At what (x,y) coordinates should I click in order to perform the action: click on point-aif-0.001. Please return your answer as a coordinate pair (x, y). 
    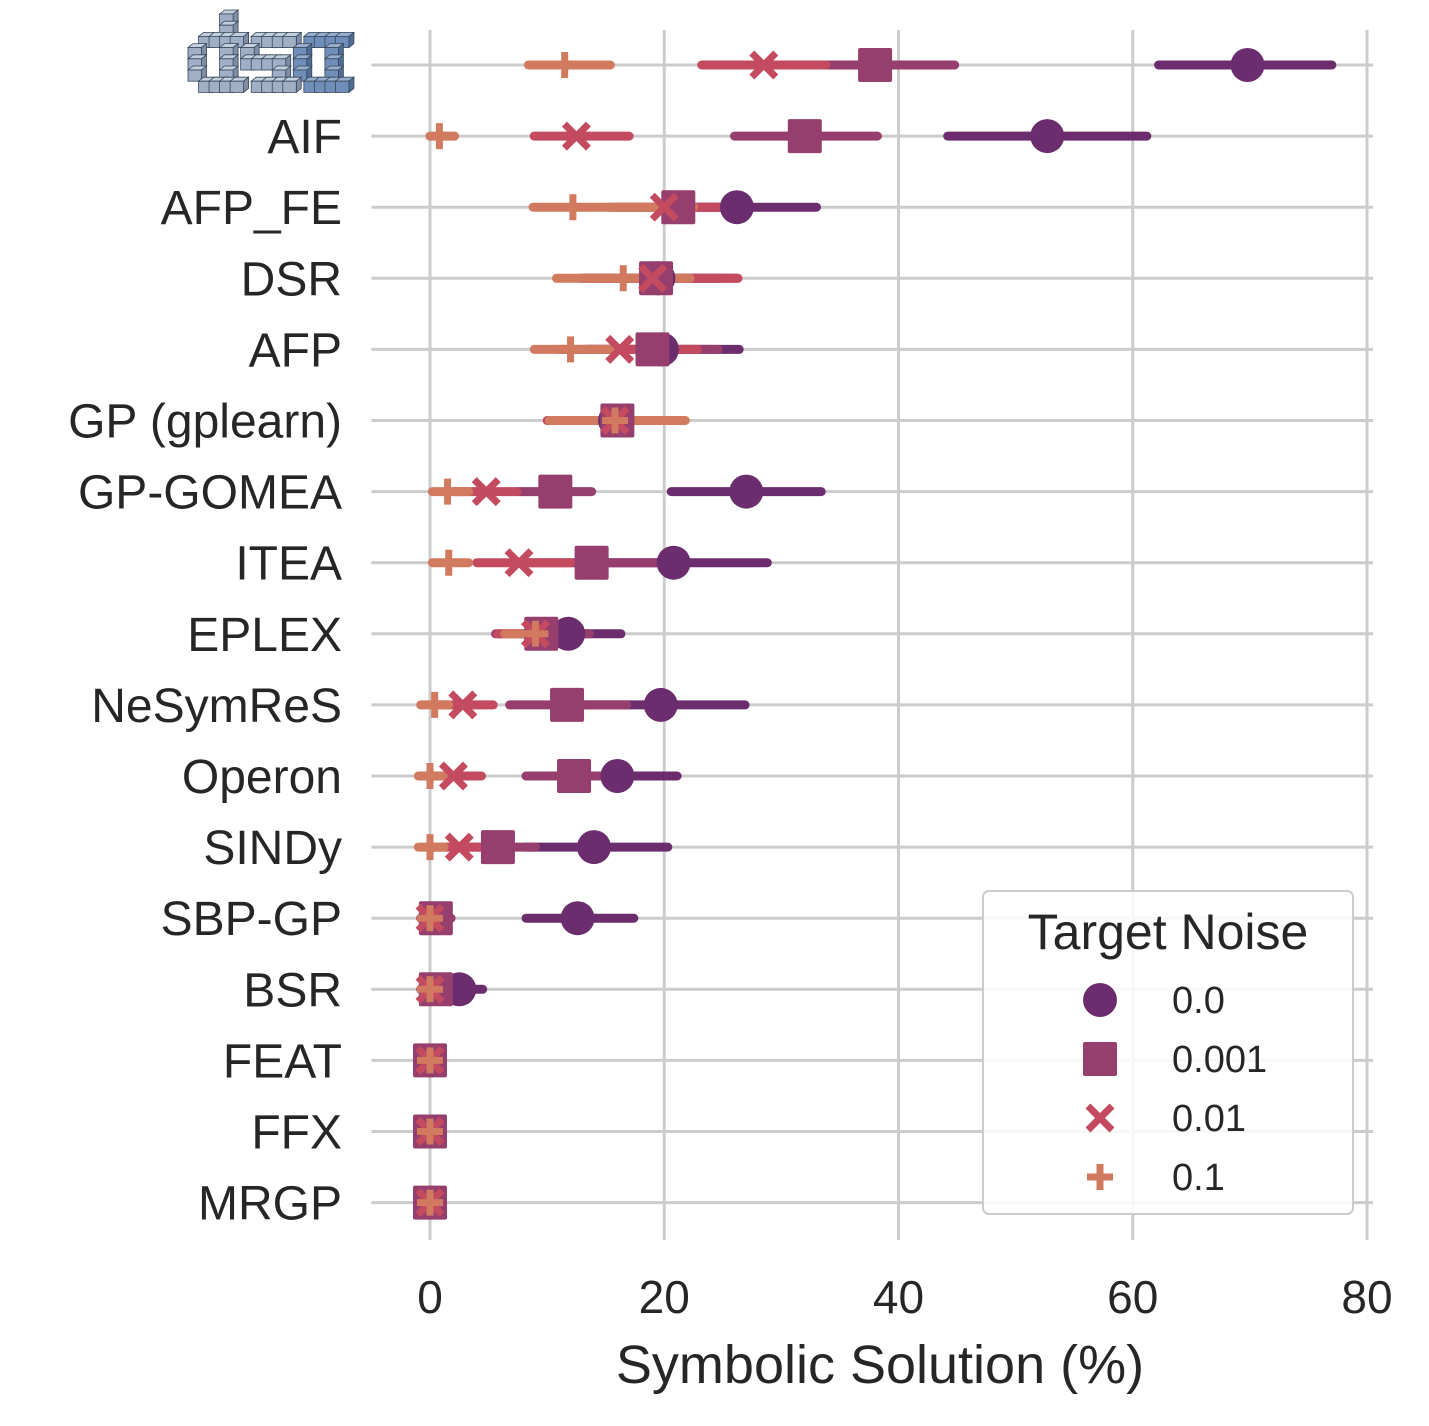
    Looking at the image, I should click on (804, 136).